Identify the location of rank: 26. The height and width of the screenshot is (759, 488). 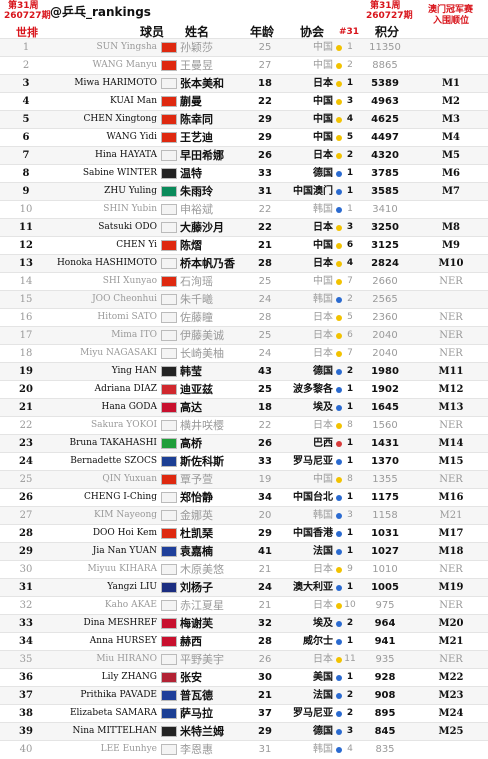
(26, 497).